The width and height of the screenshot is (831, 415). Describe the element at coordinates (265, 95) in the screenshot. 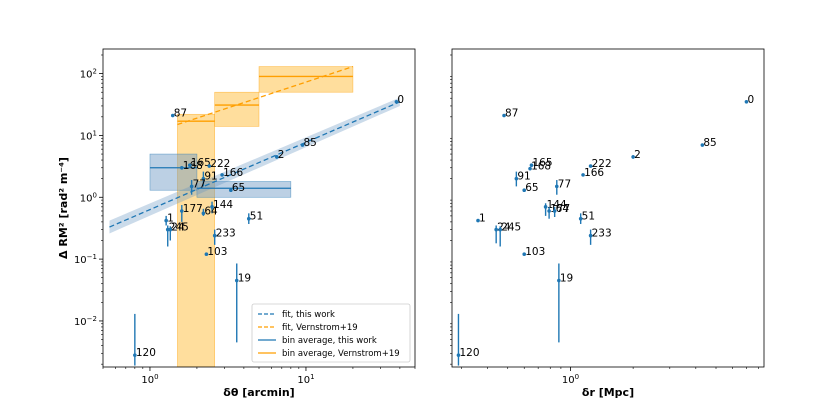

I see `fit-vernstrom-line` at that location.